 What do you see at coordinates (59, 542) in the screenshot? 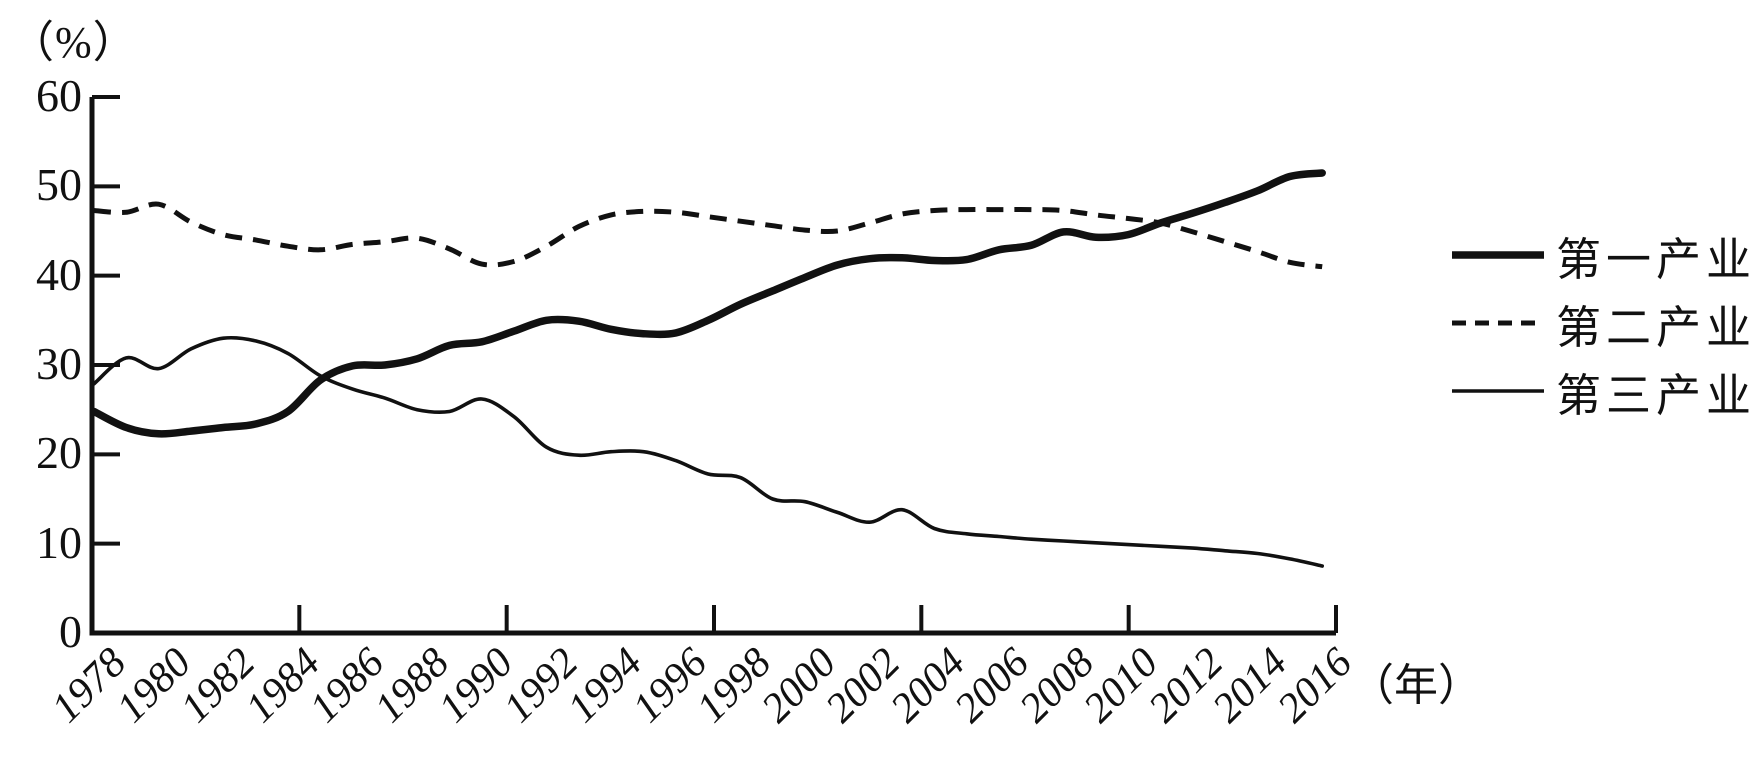
I see `y-tick-label: 10` at bounding box center [59, 542].